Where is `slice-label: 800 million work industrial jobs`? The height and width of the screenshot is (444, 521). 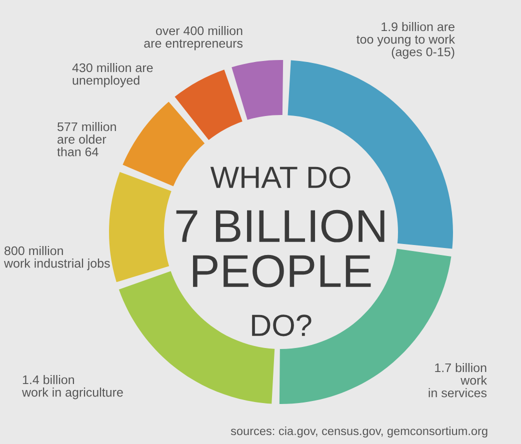
slice-label: 800 million work industrial jobs is located at coordinates (57, 258).